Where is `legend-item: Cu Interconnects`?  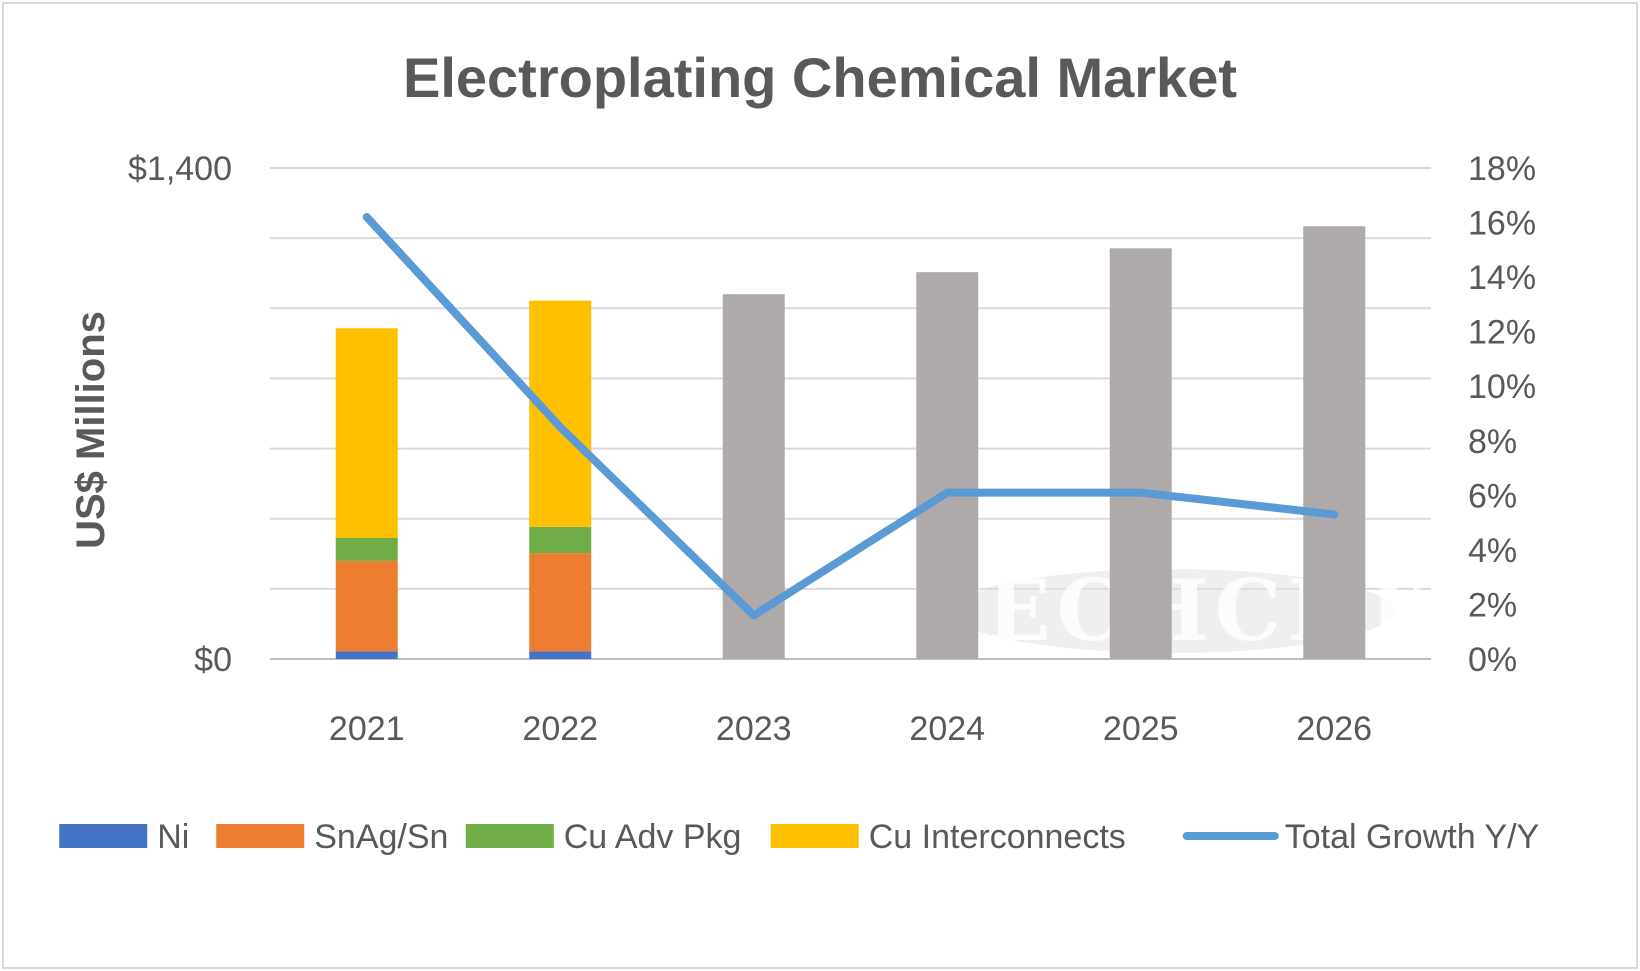 legend-item: Cu Interconnects is located at coordinates (948, 837).